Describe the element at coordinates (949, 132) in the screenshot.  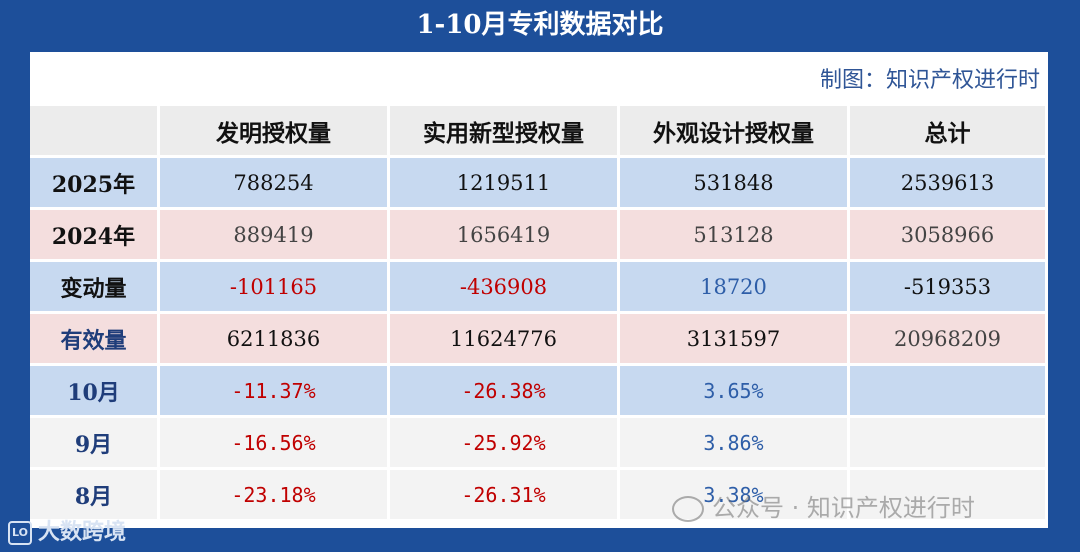
I see `header-cell-total: 总计` at that location.